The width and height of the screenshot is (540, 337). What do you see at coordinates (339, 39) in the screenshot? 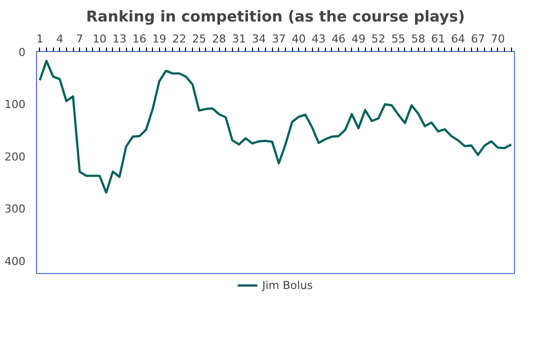
I see `x-tick-label: 46` at bounding box center [339, 39].